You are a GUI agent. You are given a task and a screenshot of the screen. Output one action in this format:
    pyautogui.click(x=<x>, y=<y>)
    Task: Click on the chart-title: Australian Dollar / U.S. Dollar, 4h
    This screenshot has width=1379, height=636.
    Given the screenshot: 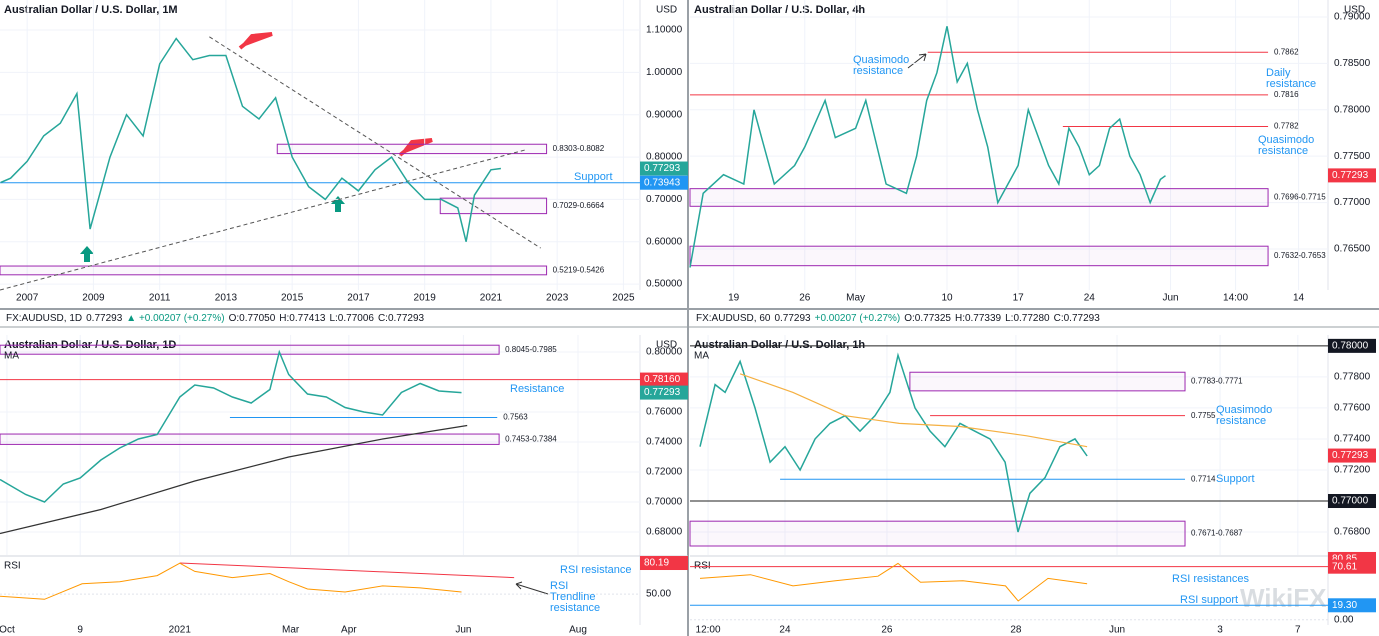 What is the action you would take?
    pyautogui.click(x=779, y=10)
    